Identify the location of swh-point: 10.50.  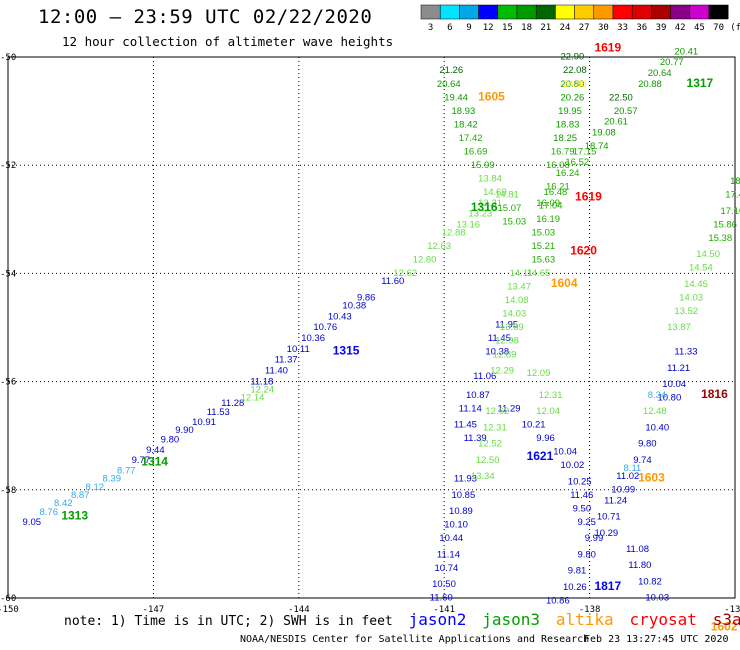
(444, 584).